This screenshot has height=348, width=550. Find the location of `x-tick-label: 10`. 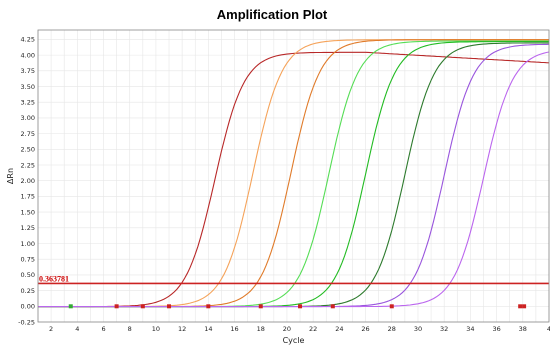

x-tick-label: 10 is located at coordinates (156, 329).